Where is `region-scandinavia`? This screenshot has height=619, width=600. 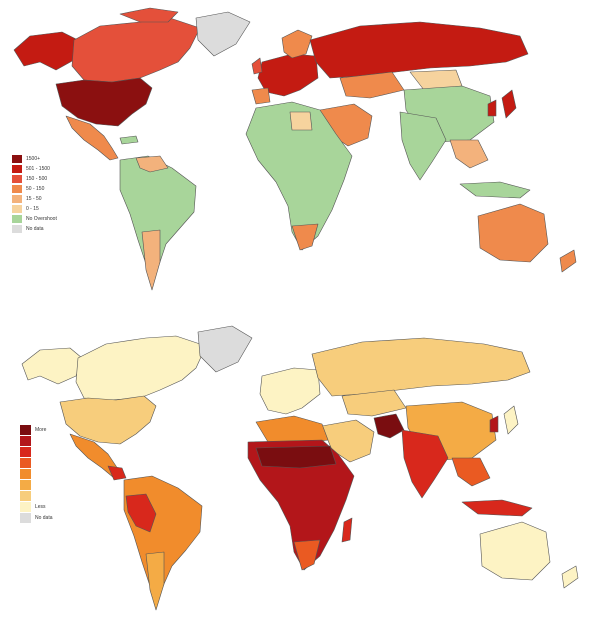 region-scandinavia is located at coordinates (297, 44).